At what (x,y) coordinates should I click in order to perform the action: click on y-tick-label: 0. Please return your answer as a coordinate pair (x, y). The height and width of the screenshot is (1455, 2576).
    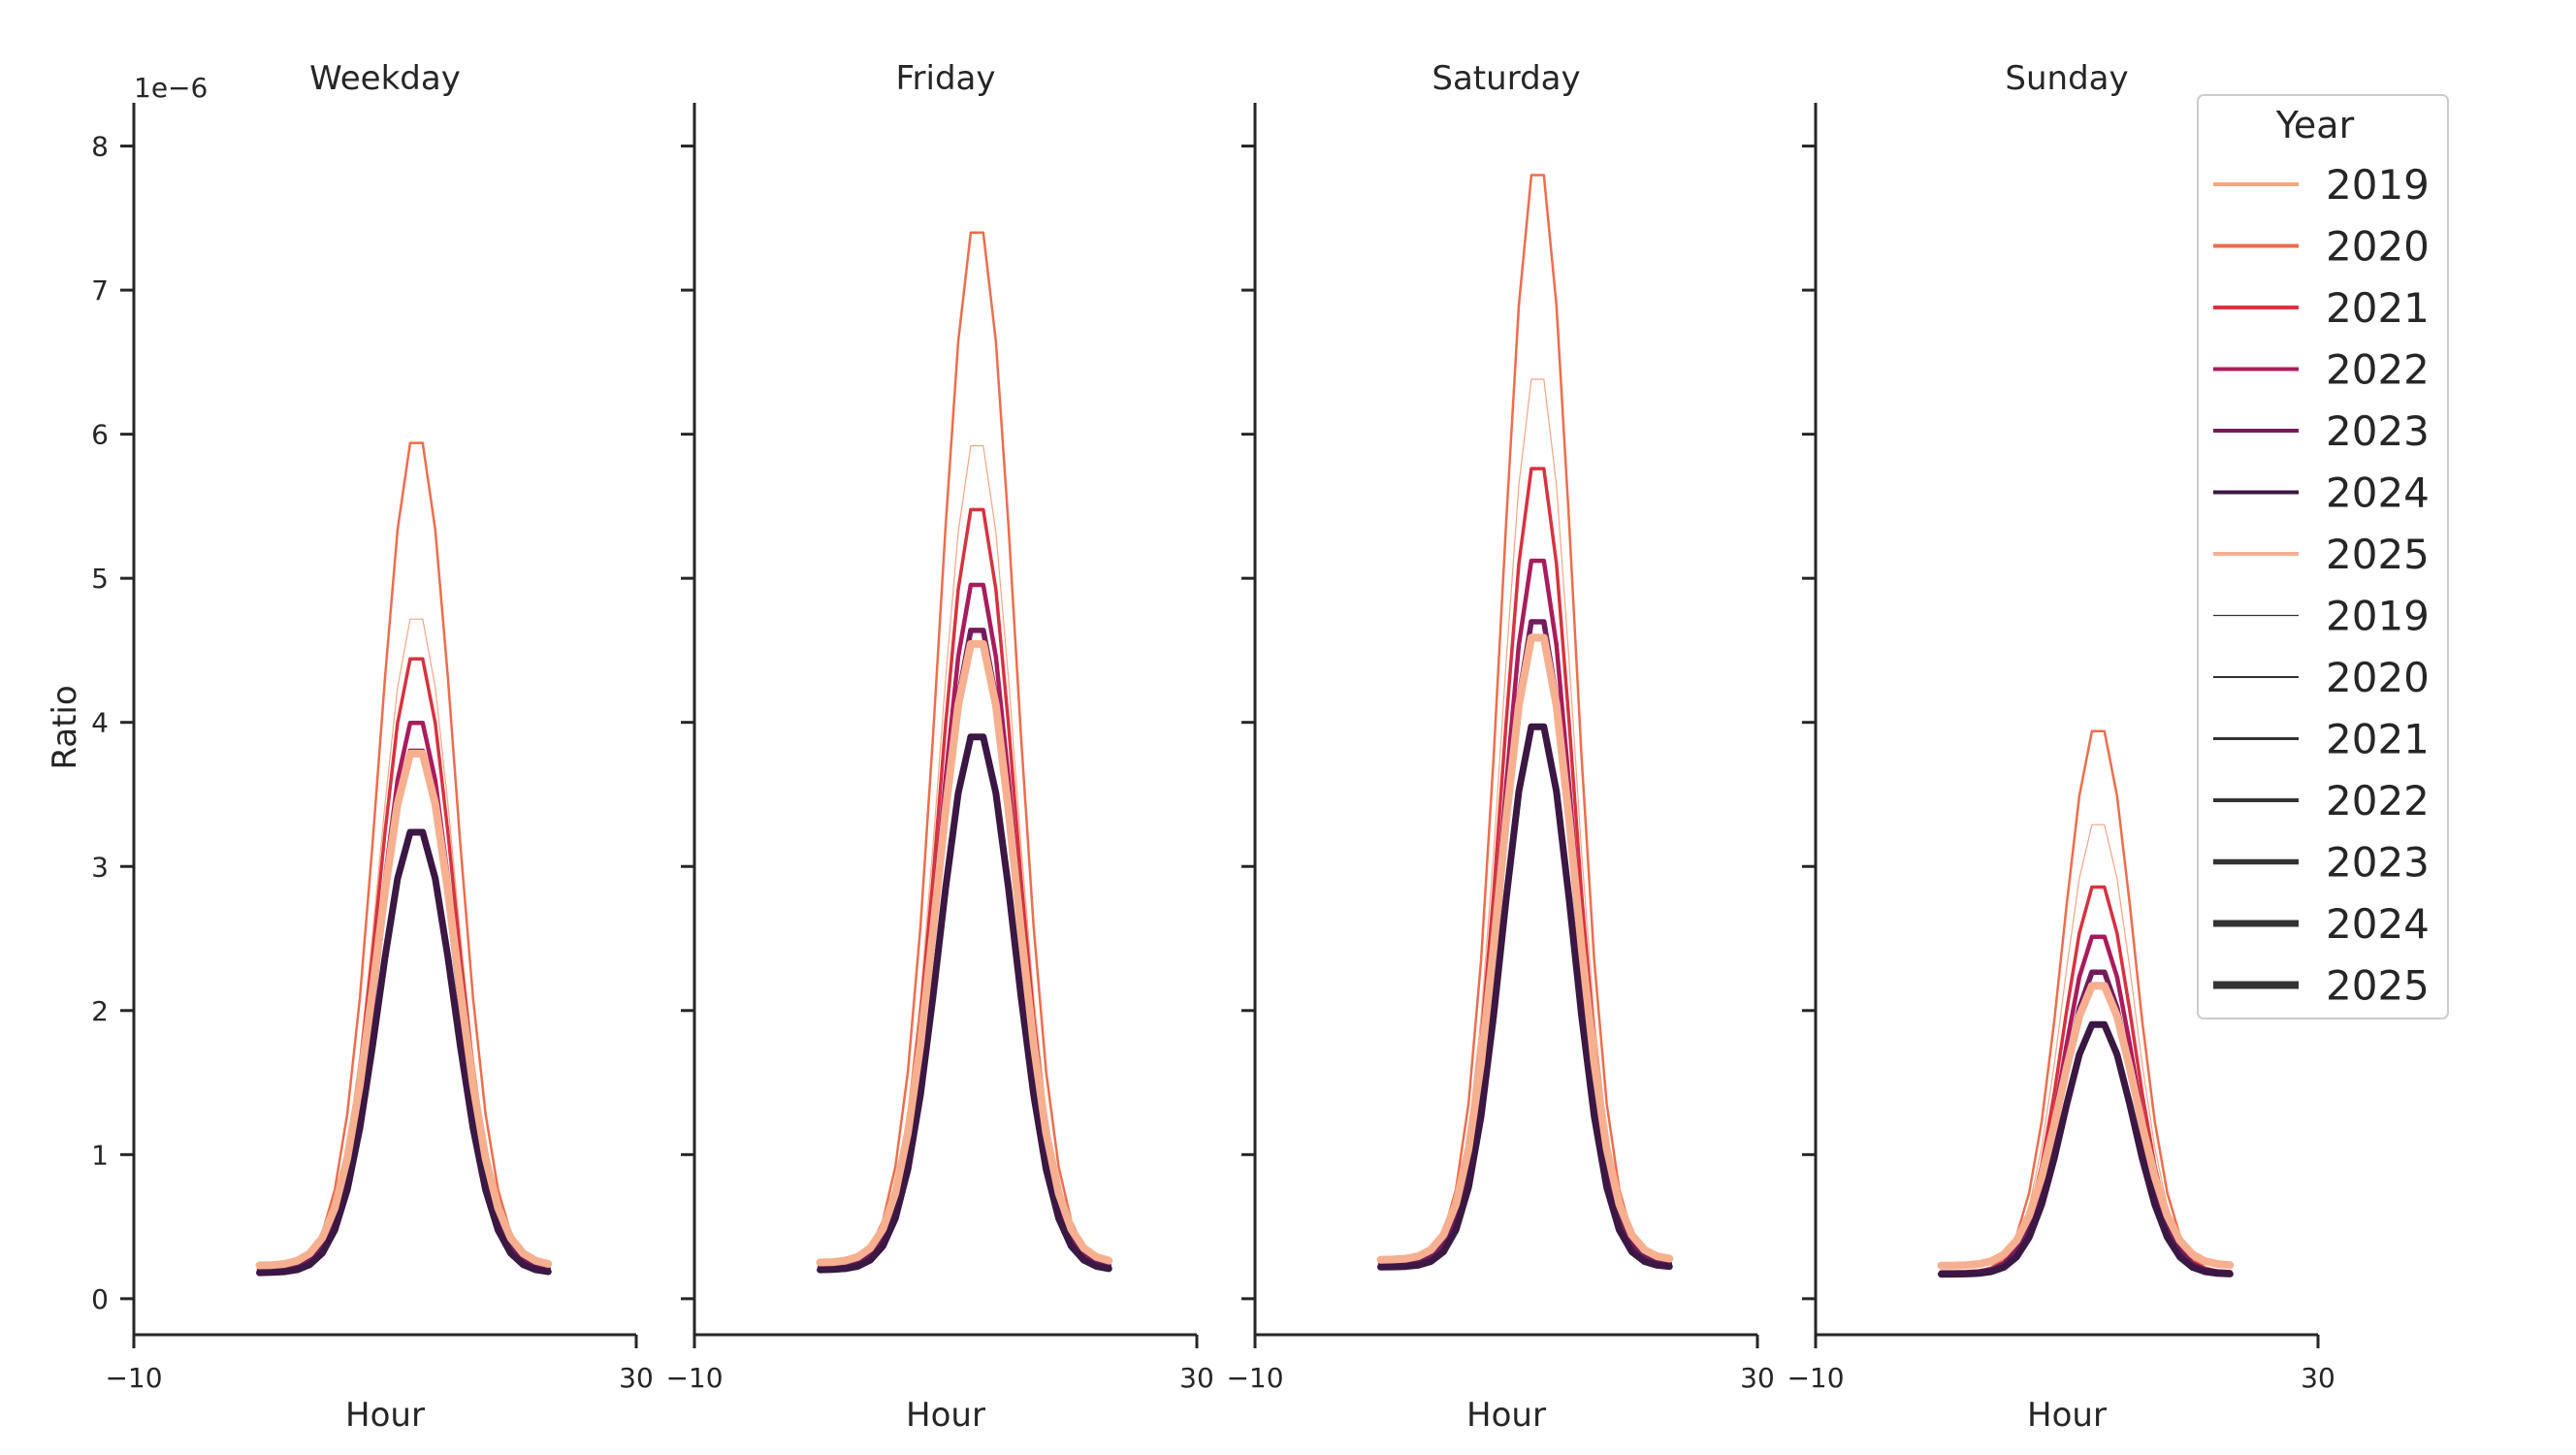
    Looking at the image, I should click on (100, 1299).